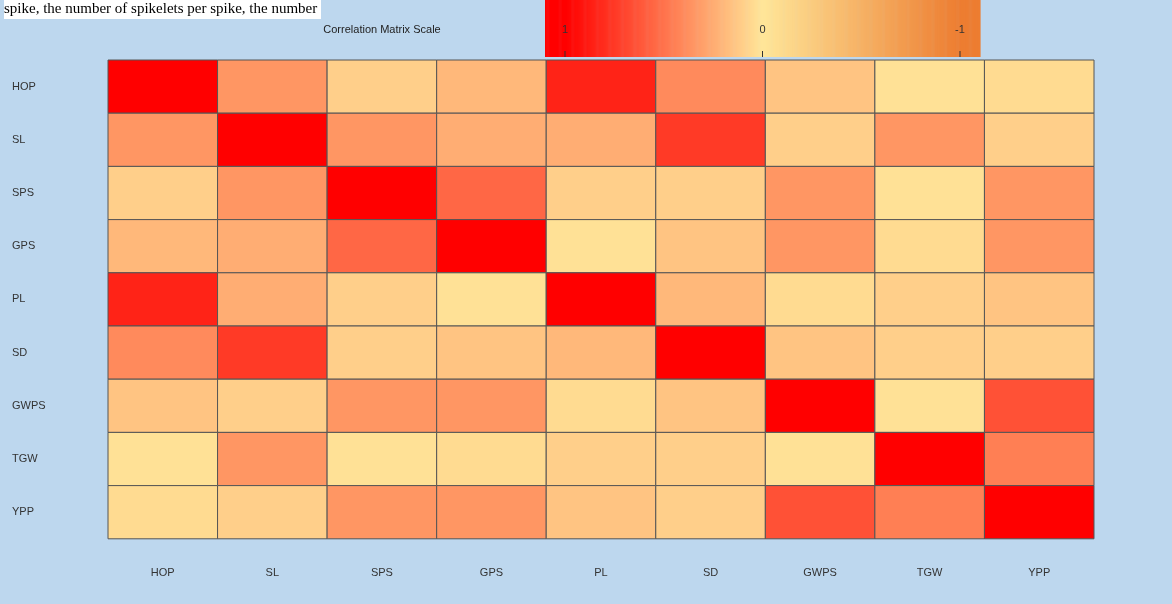  What do you see at coordinates (29, 404) in the screenshot?
I see `y-tick-label: GWPS` at bounding box center [29, 404].